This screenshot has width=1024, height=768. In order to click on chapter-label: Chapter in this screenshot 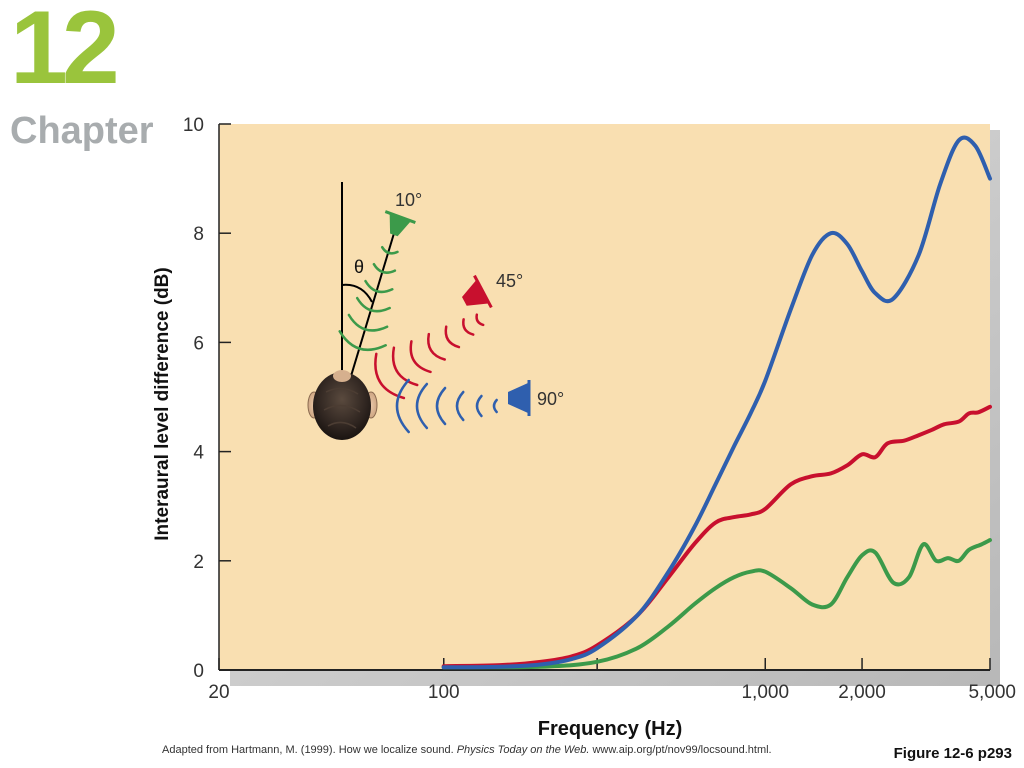, I will do `click(82, 131)`.